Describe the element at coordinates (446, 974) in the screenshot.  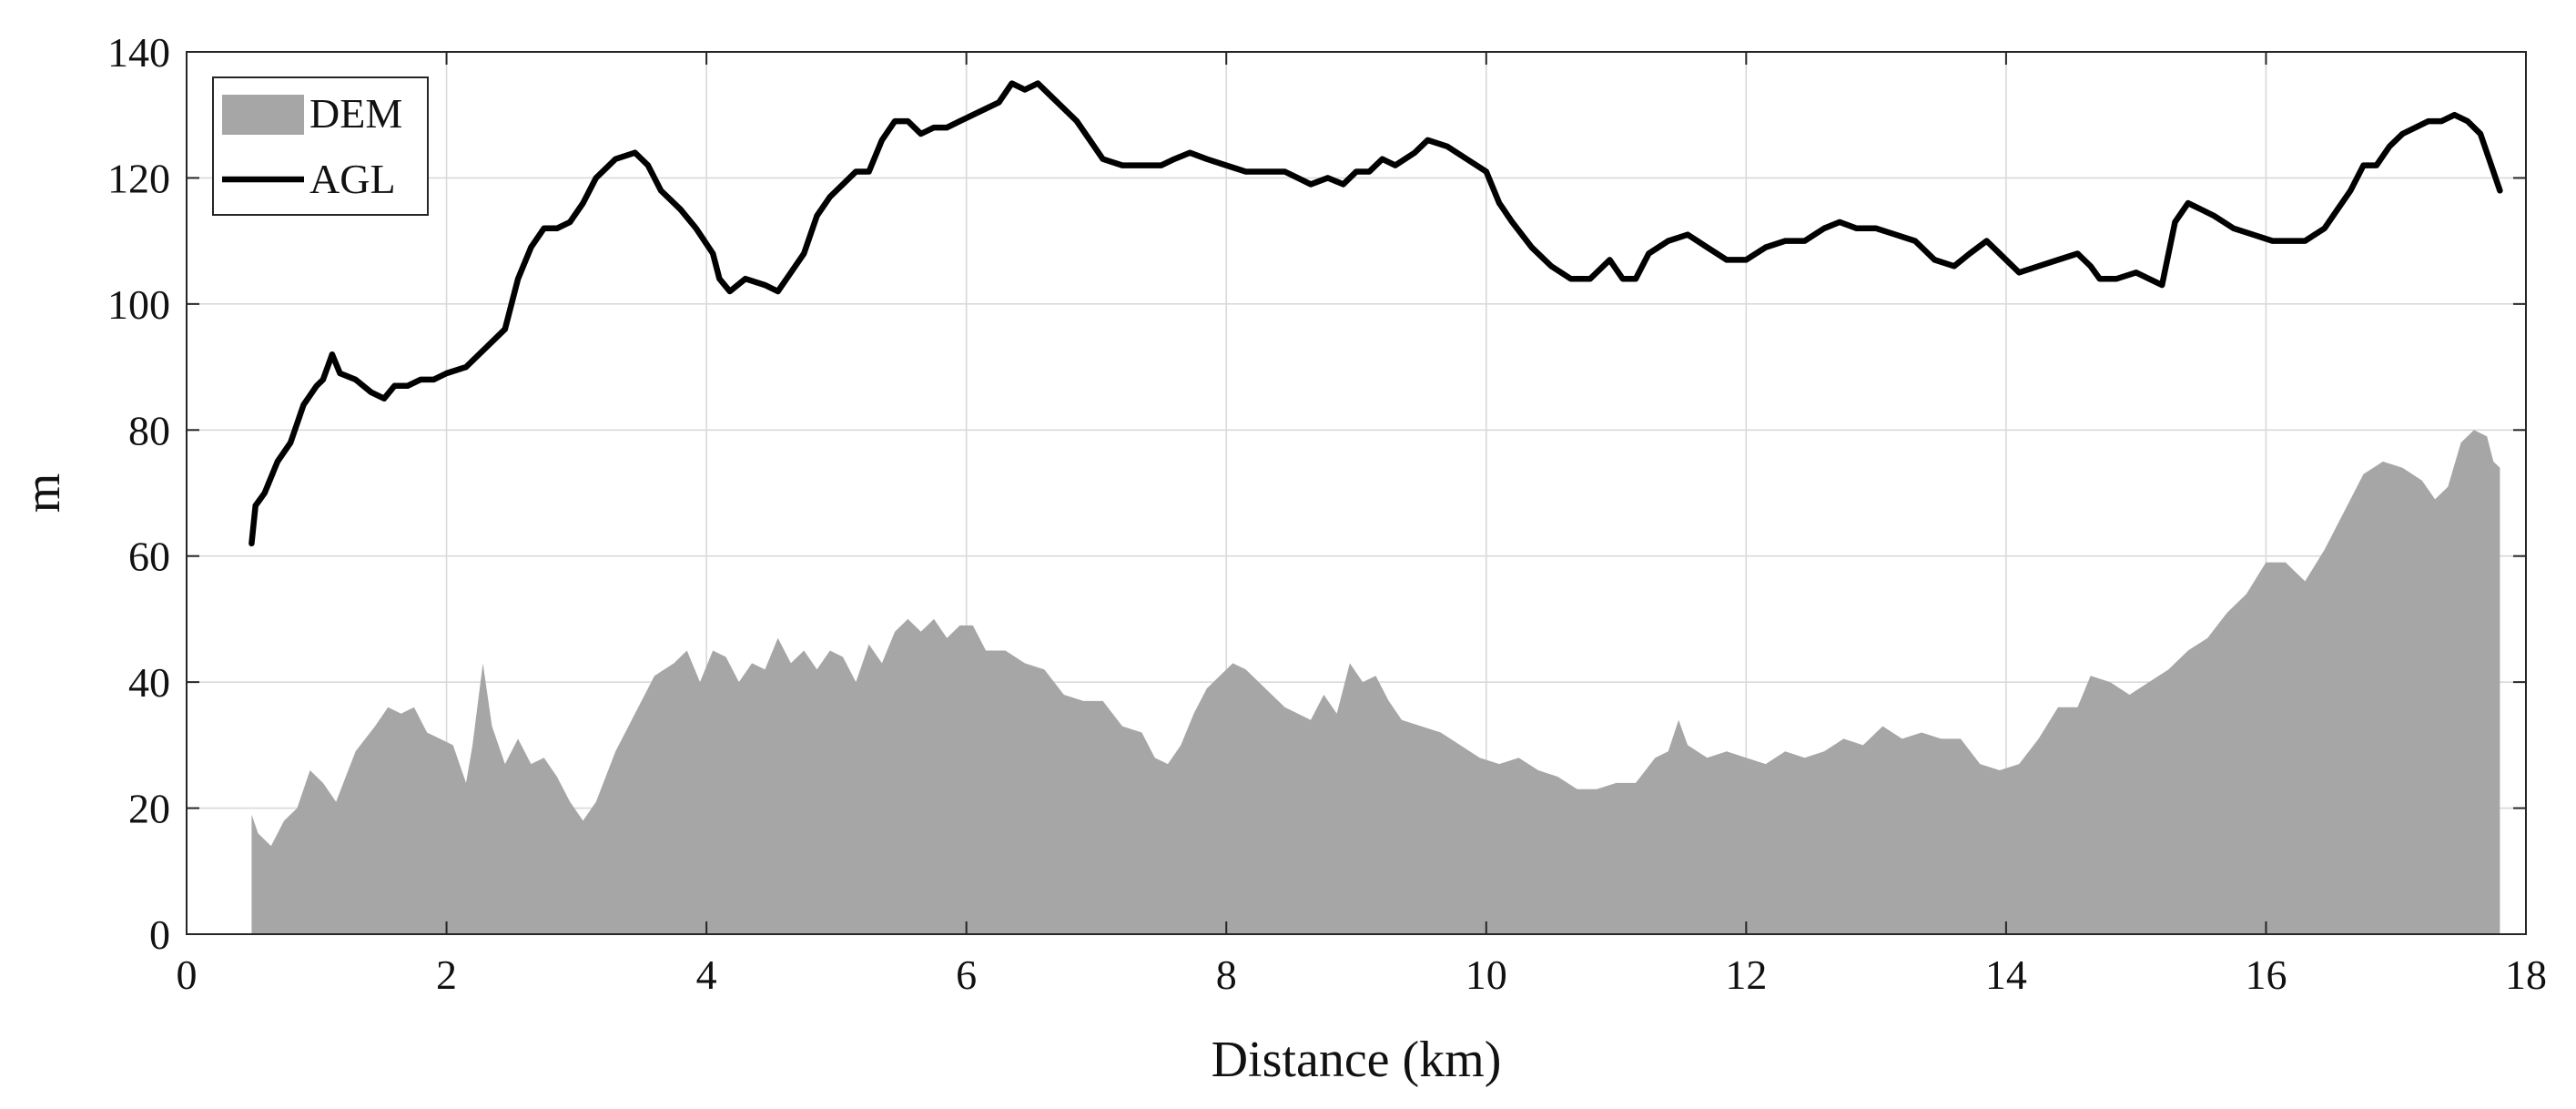
I see `x-tick-label: 2` at that location.